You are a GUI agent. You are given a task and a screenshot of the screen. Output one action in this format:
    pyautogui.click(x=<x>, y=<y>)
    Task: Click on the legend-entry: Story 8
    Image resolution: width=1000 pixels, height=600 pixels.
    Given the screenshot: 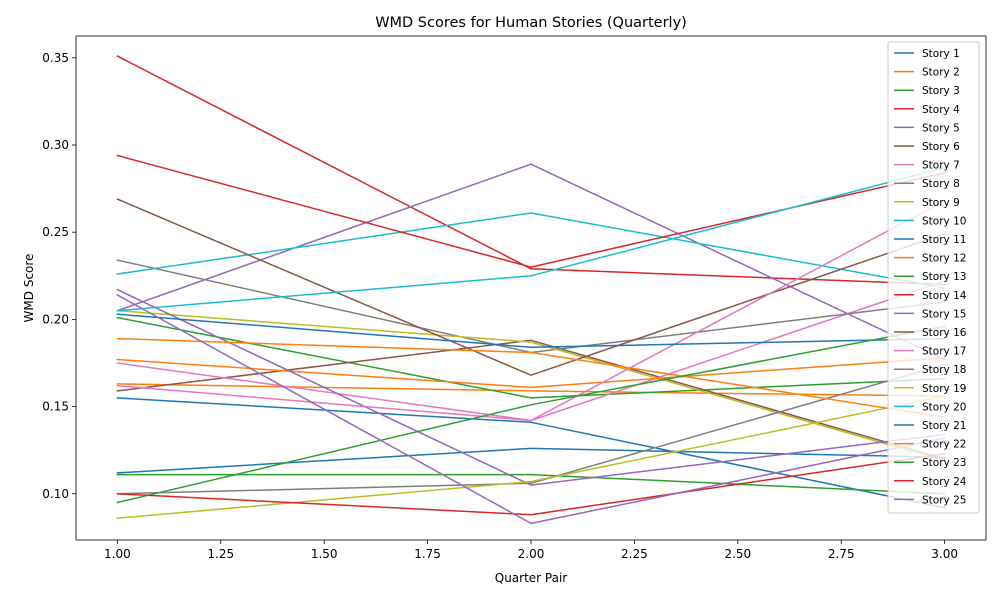 What is the action you would take?
    pyautogui.click(x=941, y=184)
    